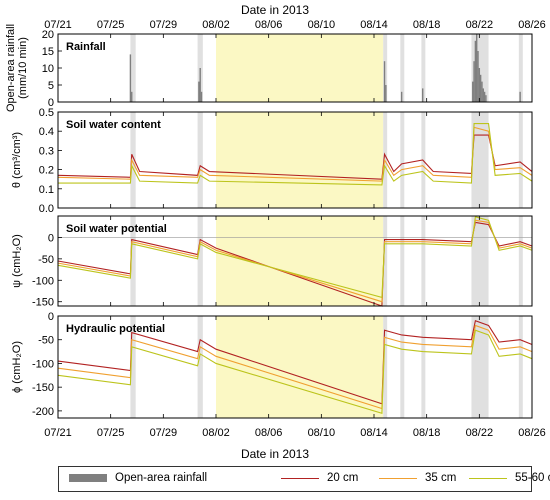 This screenshot has width=550, height=500. What do you see at coordinates (48, 35) in the screenshot?
I see `y-tick-label: 20` at bounding box center [48, 35].